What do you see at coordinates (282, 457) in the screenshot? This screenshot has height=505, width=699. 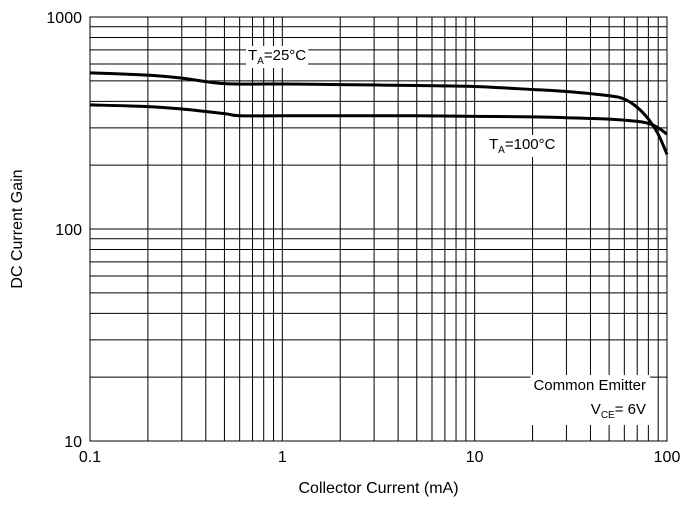 I see `x-tick-label: 1` at bounding box center [282, 457].